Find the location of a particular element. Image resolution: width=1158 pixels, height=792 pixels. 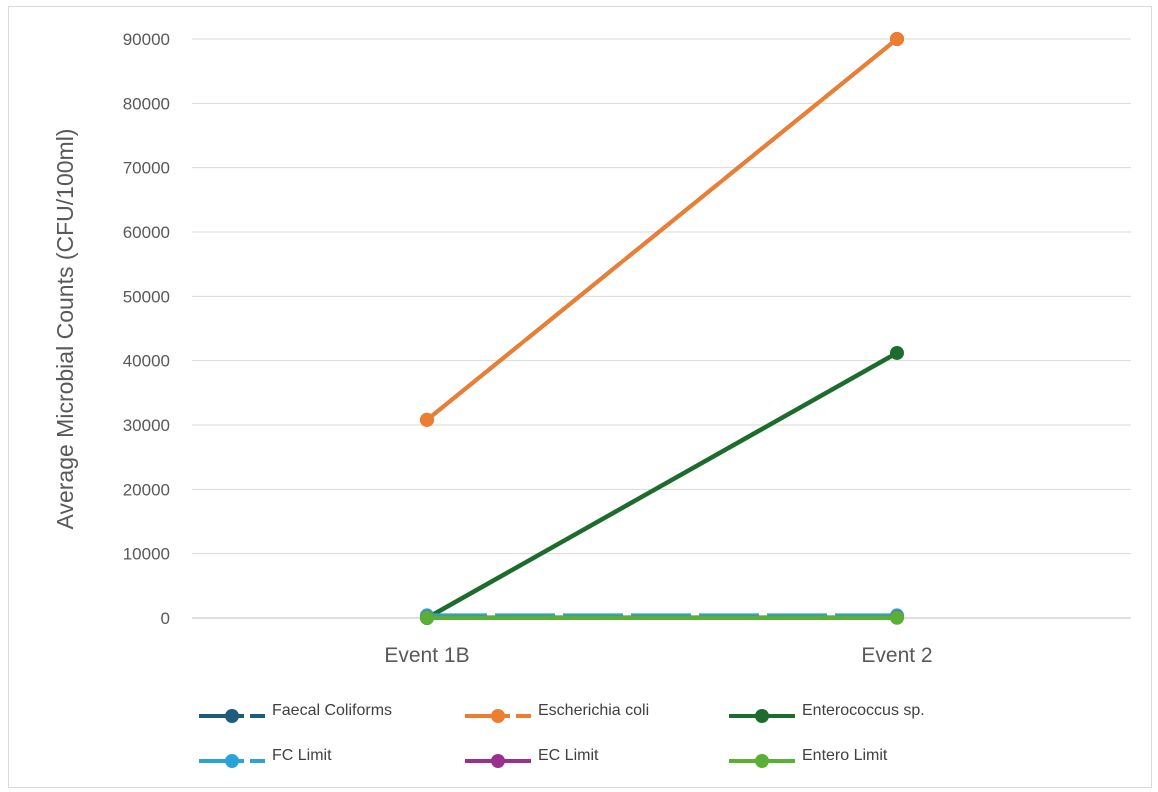

legend-label: FC Limit is located at coordinates (302, 755).